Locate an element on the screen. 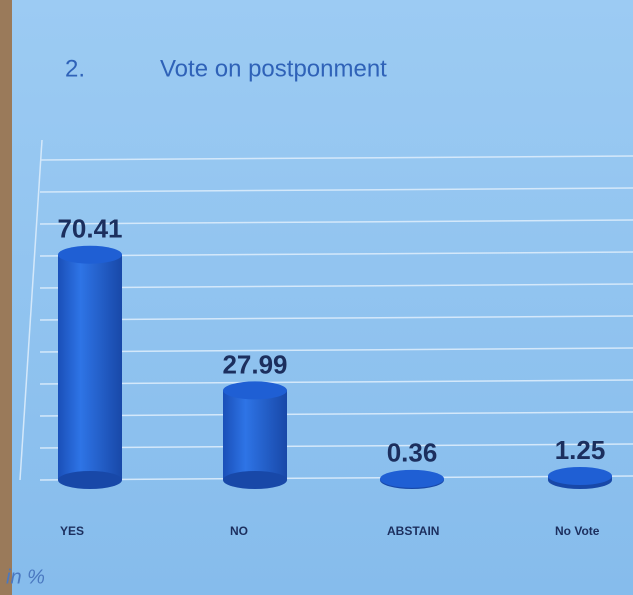  axis-line is located at coordinates (31, 310).